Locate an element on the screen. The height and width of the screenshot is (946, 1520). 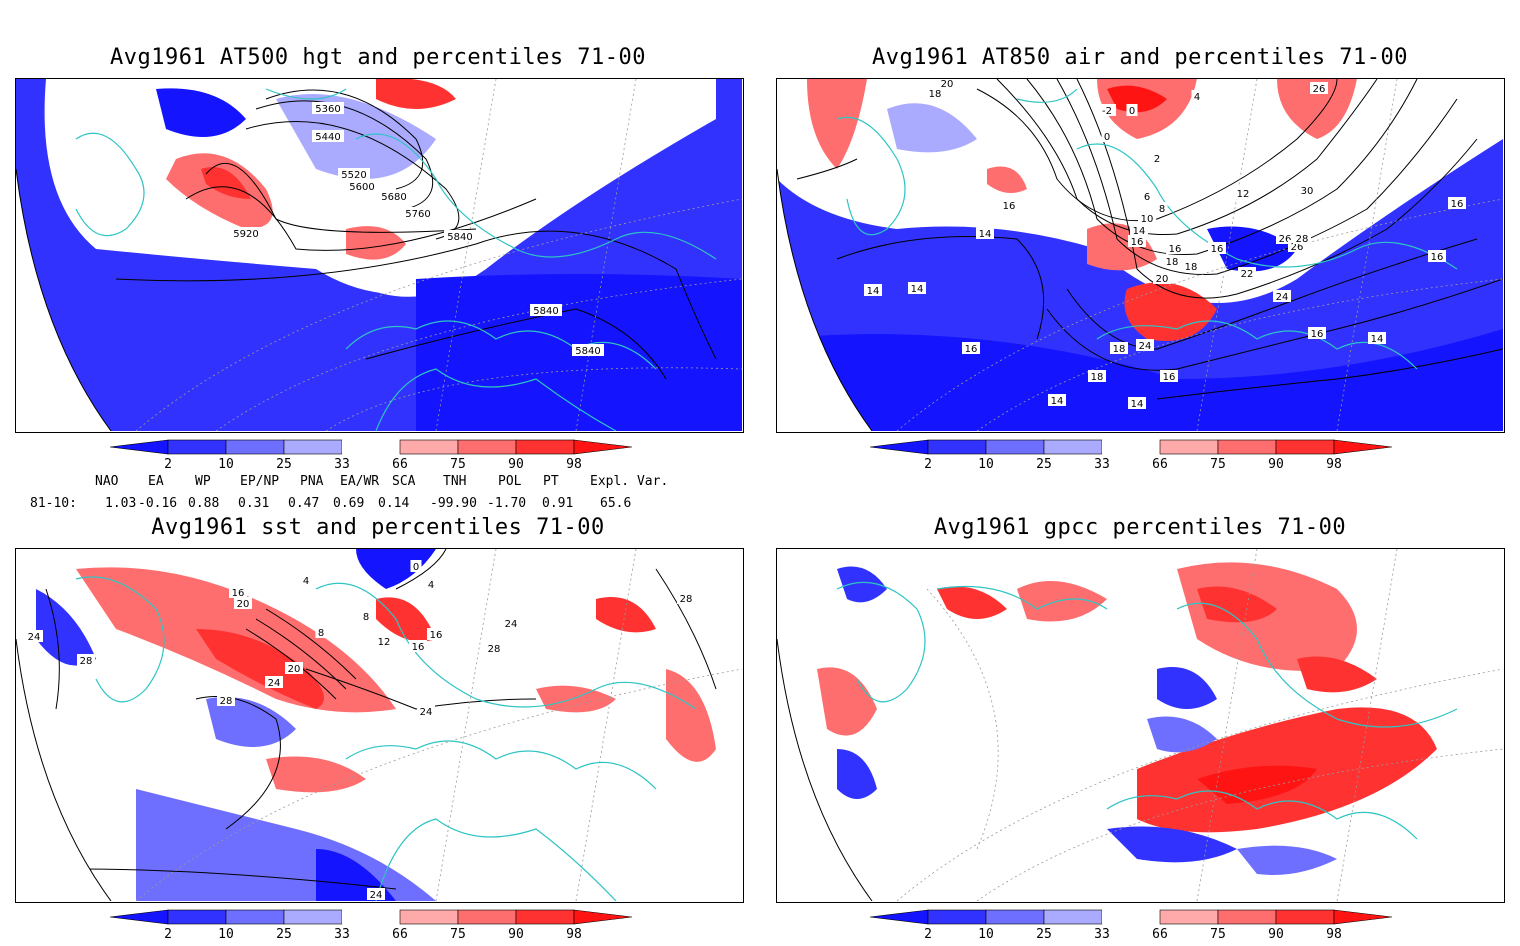
colorbar-segment-25to33 is located at coordinates (1073, 917).